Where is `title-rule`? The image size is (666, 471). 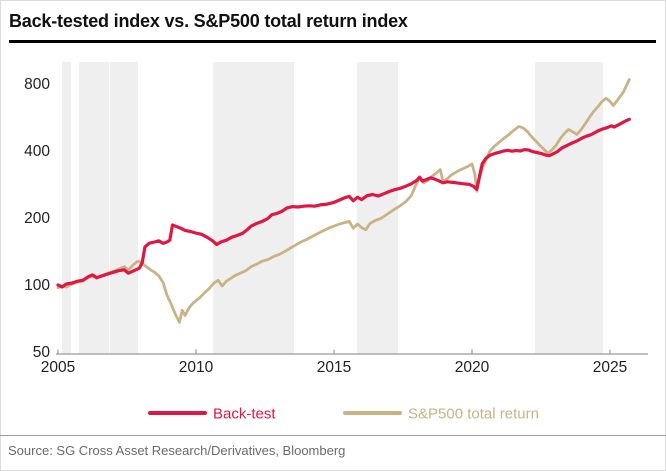
title-rule is located at coordinates (332, 41).